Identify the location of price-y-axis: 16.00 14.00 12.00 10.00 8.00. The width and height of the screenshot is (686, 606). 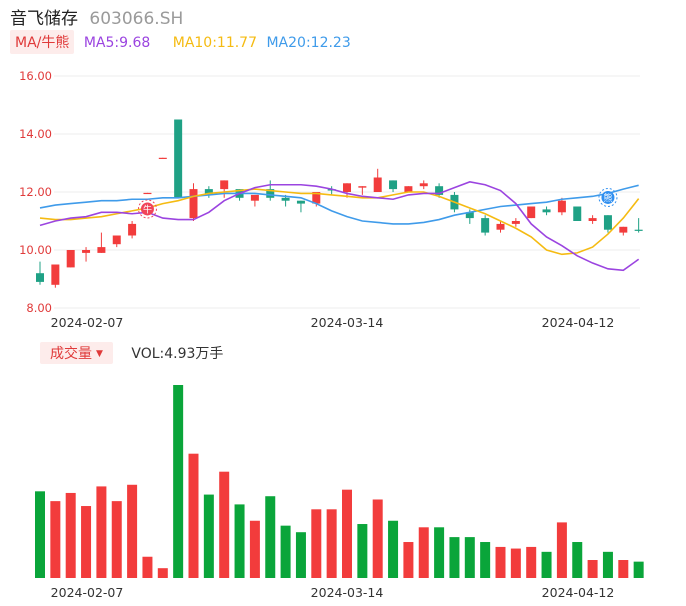
(35, 192).